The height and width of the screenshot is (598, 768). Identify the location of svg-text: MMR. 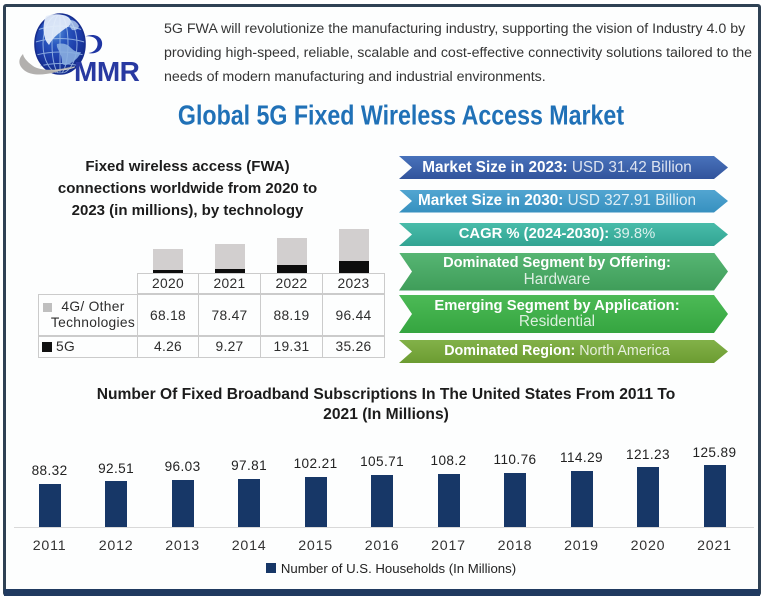
(107, 71).